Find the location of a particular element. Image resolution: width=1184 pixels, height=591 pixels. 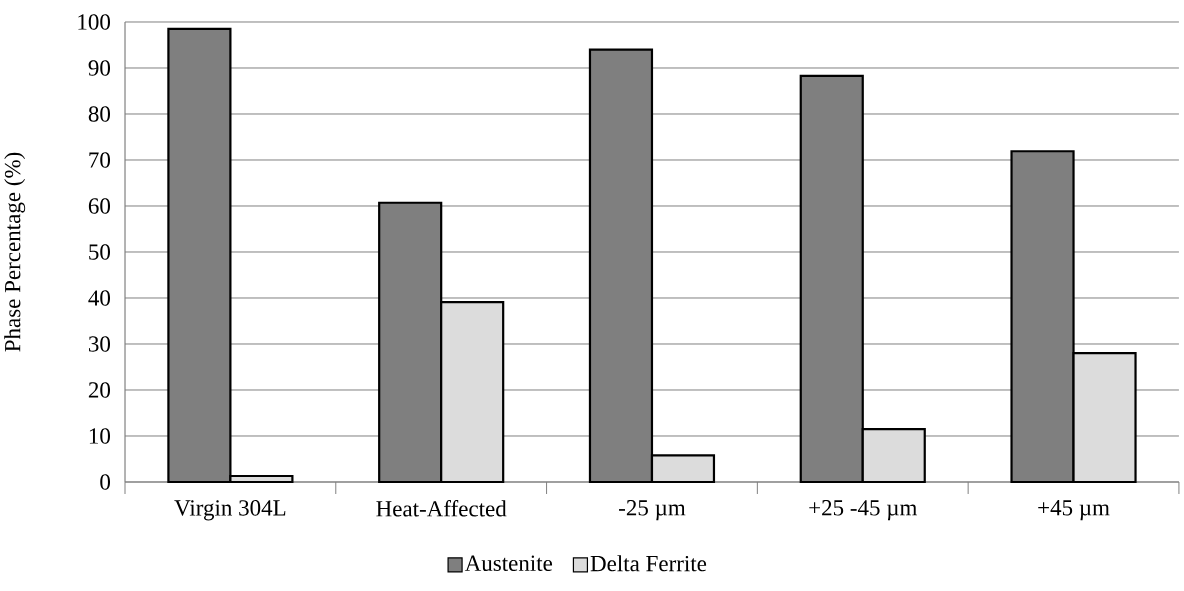

legend-label: Austenite is located at coordinates (508, 563).